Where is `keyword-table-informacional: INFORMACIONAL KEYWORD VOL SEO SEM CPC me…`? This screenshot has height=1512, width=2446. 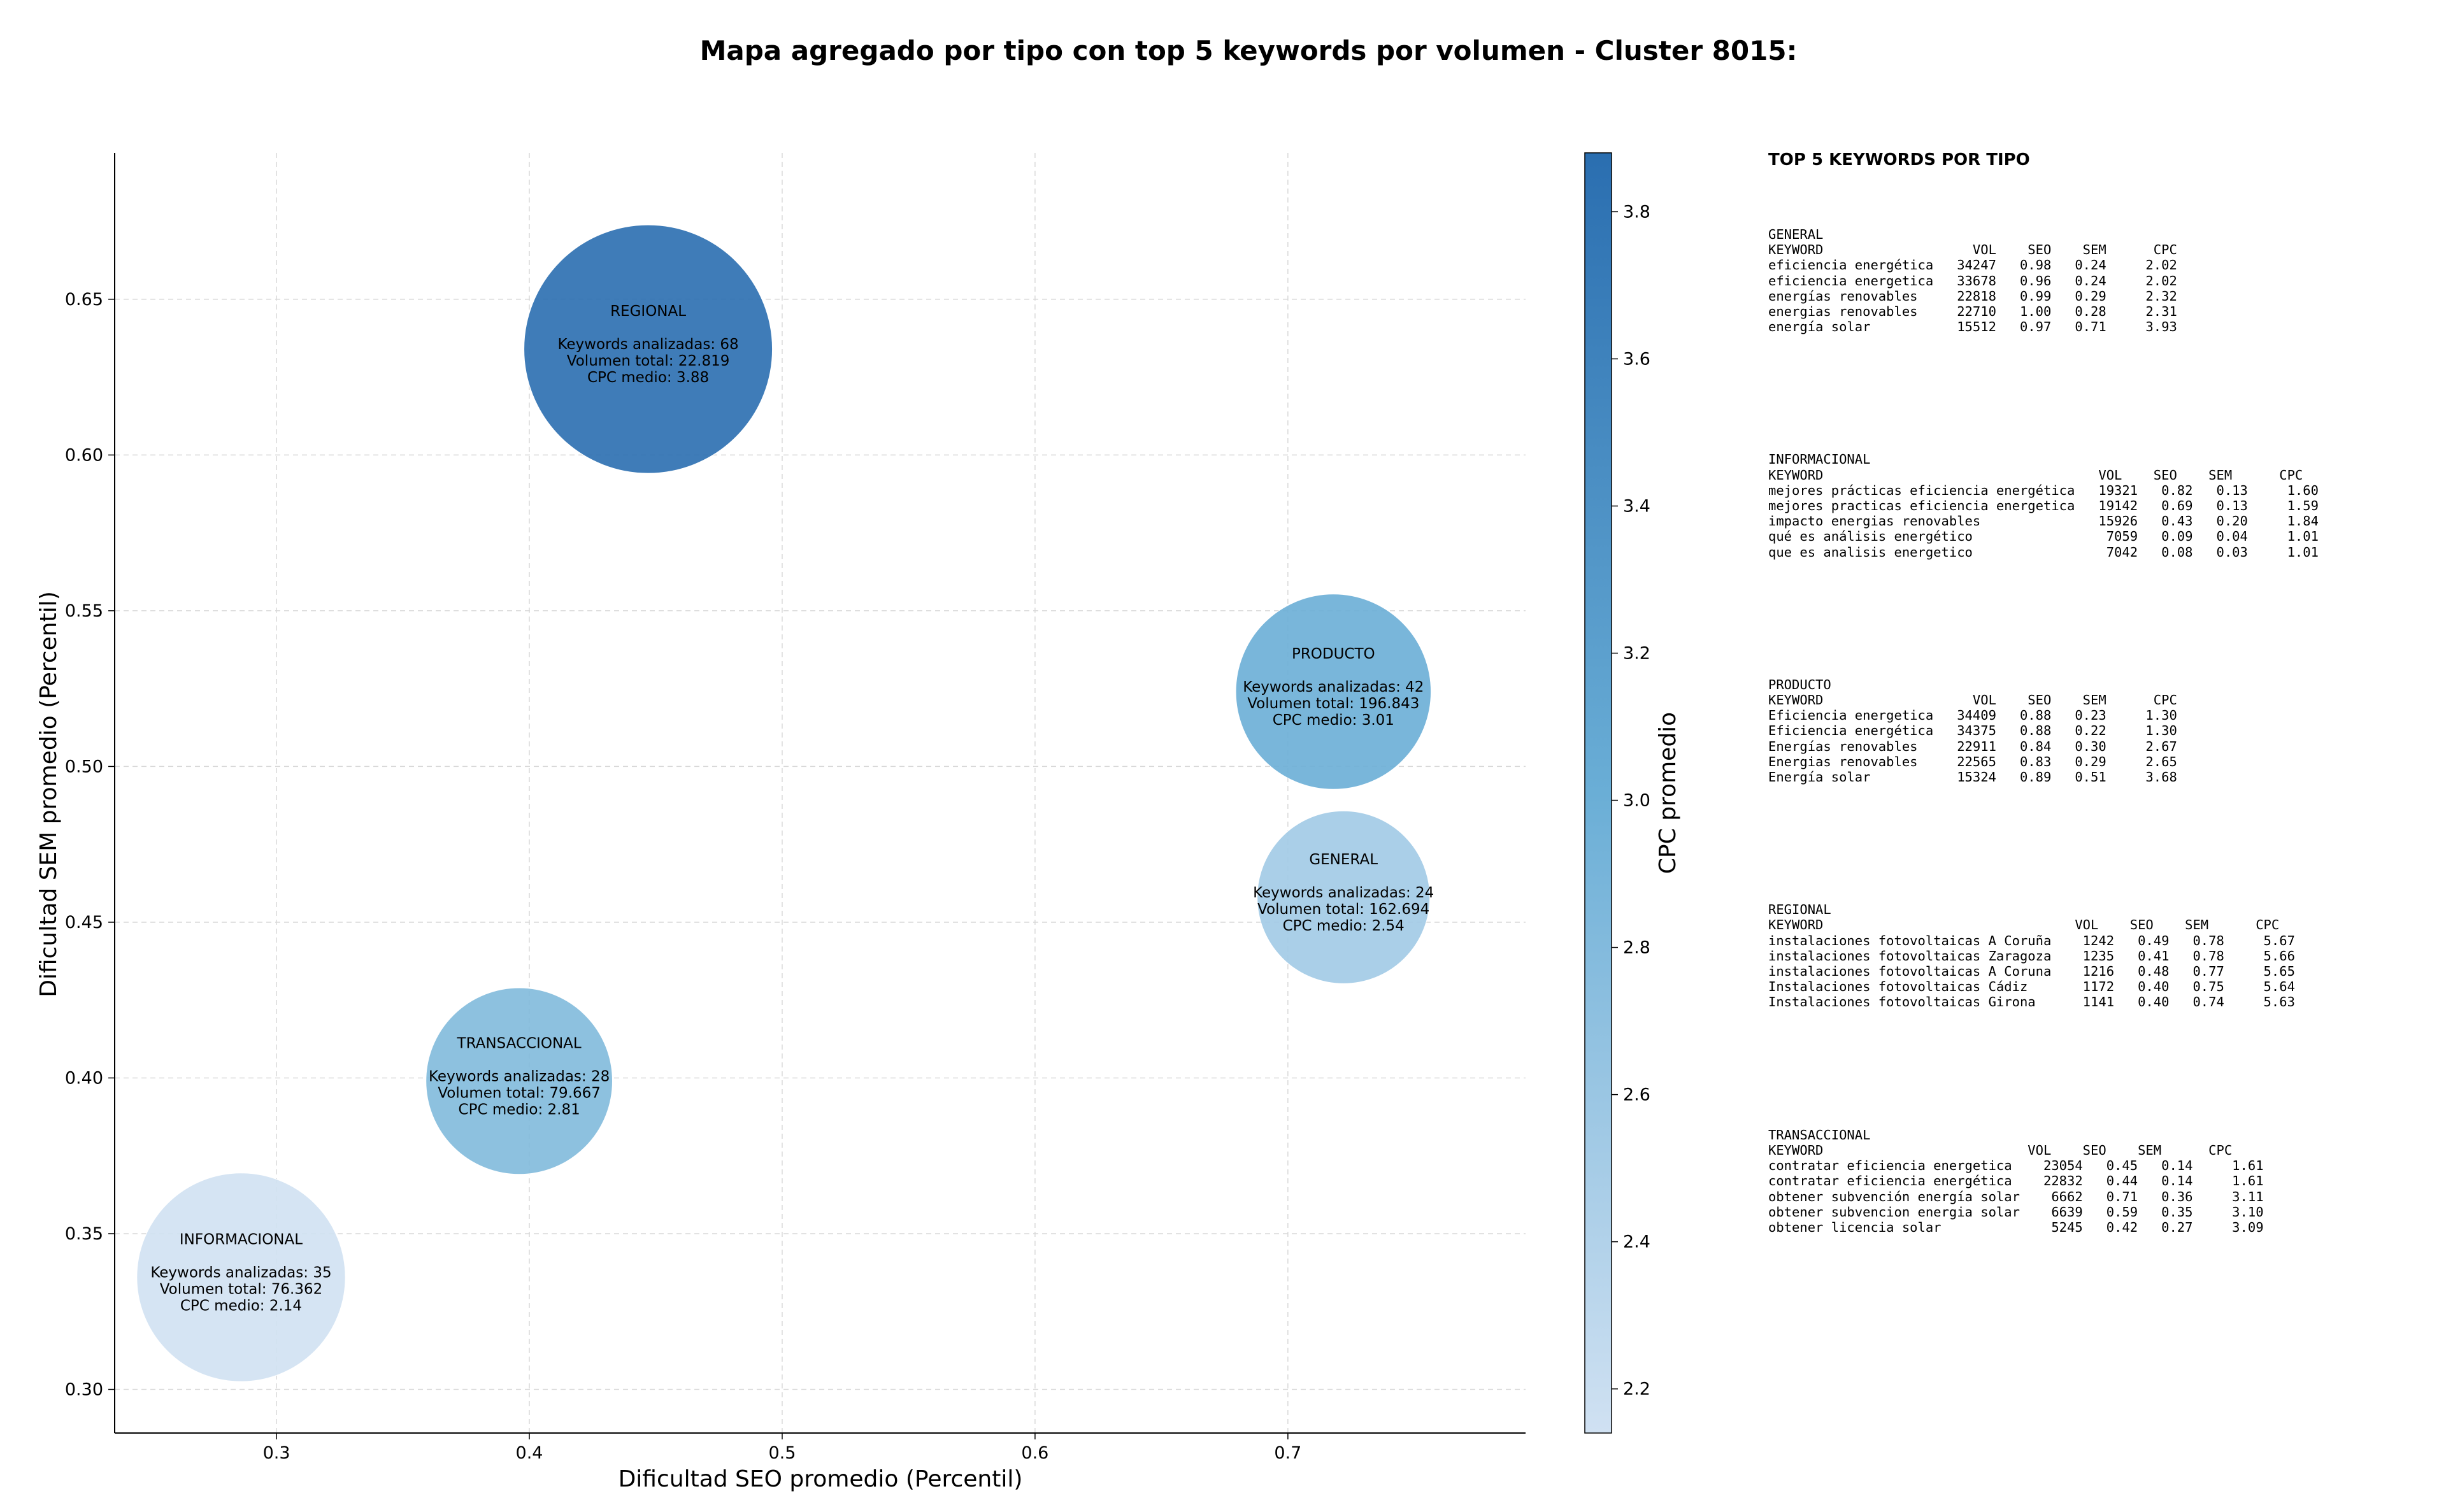
keyword-table-informacional: INFORMACIONAL KEYWORD VOL SEO SEM CPC me… is located at coordinates (2044, 506).